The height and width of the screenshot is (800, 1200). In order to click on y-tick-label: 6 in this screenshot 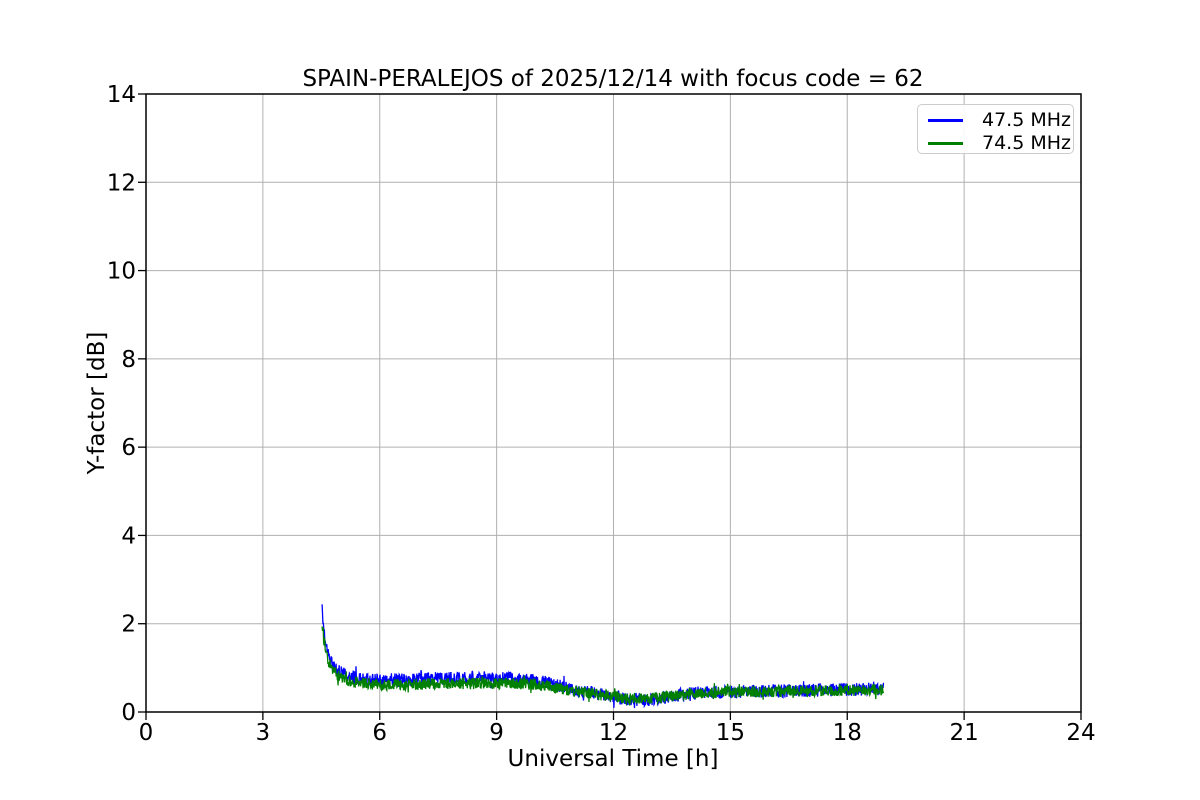, I will do `click(128, 448)`.